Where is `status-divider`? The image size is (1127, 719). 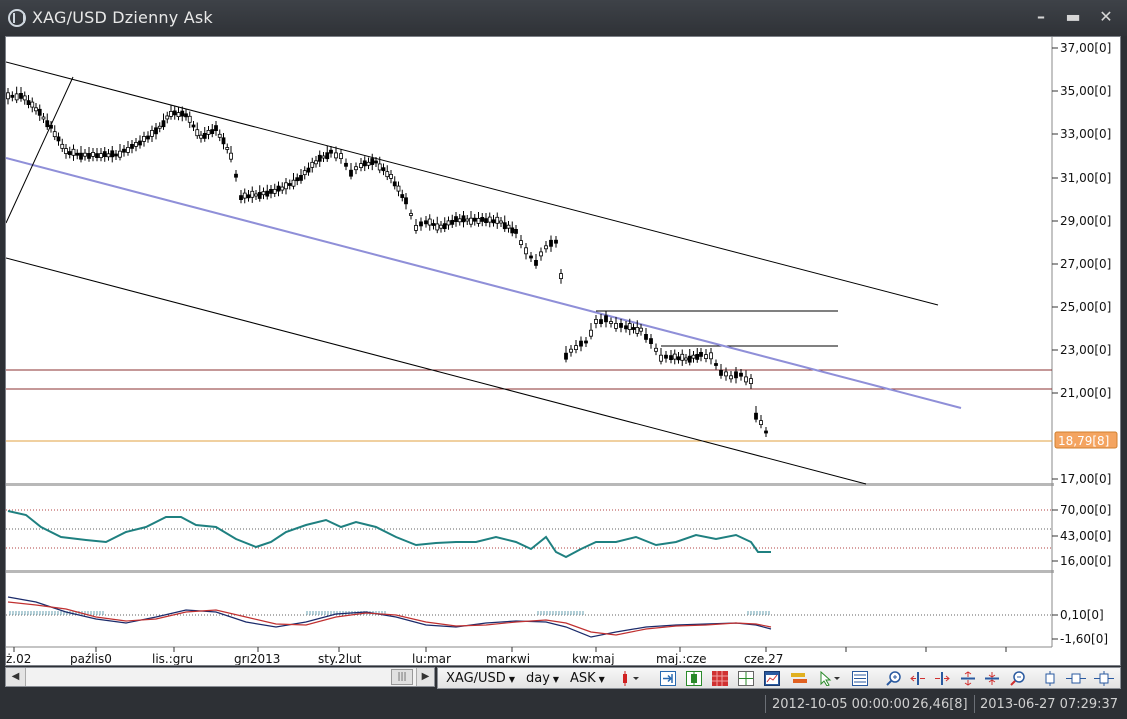 status-divider is located at coordinates (974, 704).